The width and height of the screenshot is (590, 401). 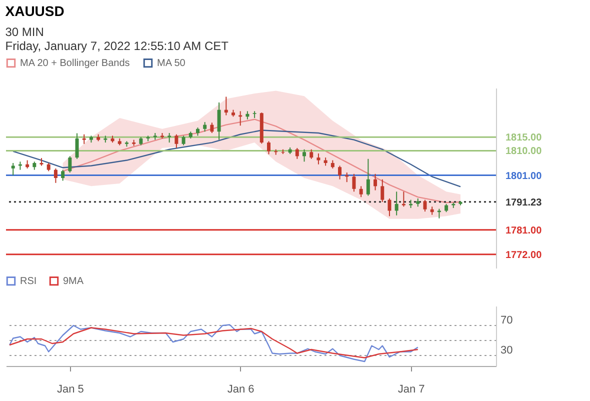 I want to click on chart-subtitle: 30 MIN, so click(x=24, y=32).